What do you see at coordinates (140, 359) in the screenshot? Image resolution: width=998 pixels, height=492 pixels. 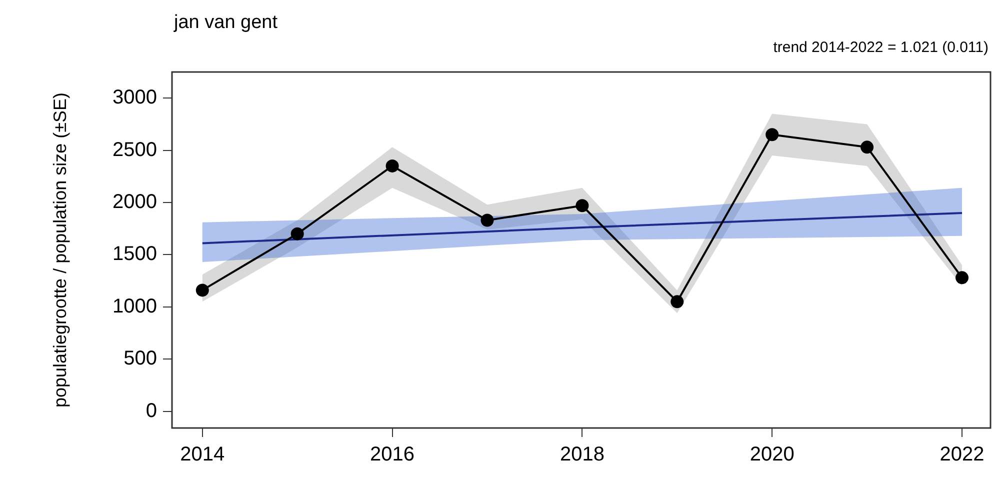 I see `y-tick-label: 500` at bounding box center [140, 359].